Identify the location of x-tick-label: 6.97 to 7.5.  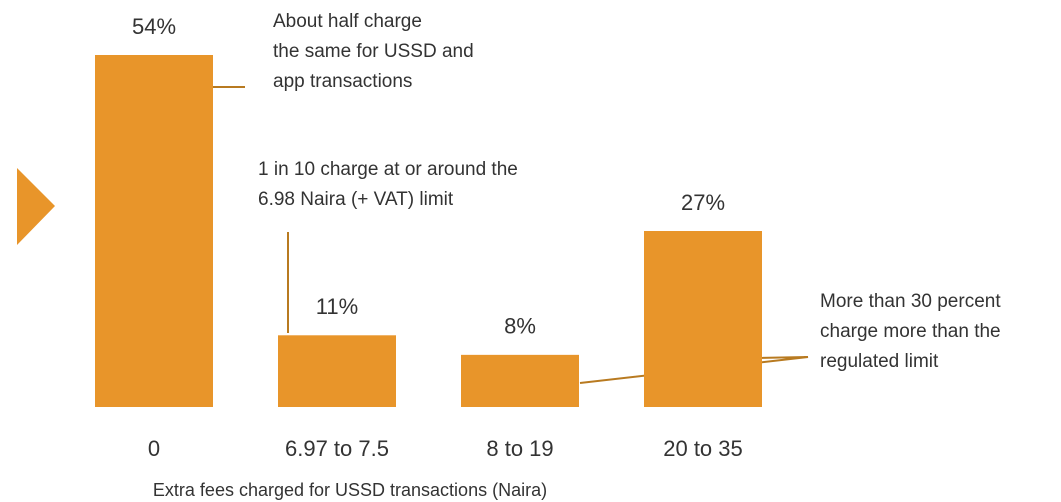
(337, 448).